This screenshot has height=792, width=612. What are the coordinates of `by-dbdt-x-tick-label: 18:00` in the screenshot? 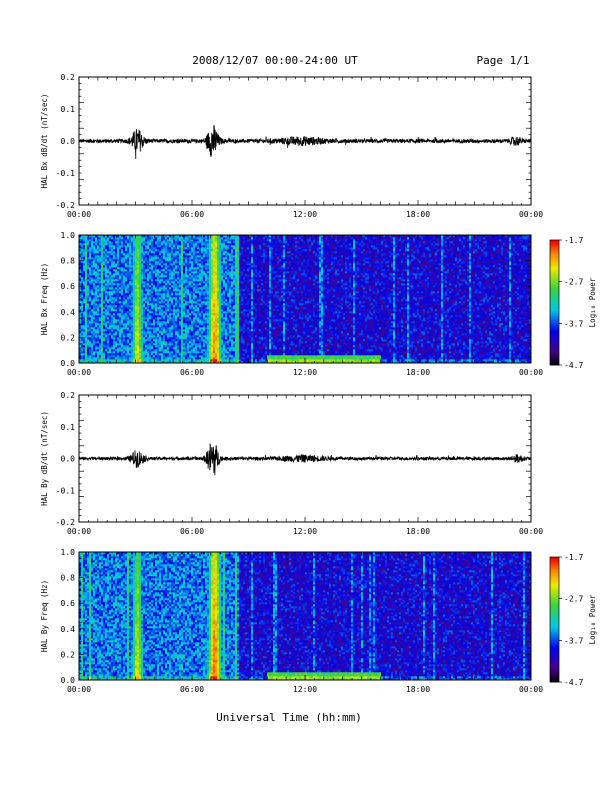 It's located at (418, 531).